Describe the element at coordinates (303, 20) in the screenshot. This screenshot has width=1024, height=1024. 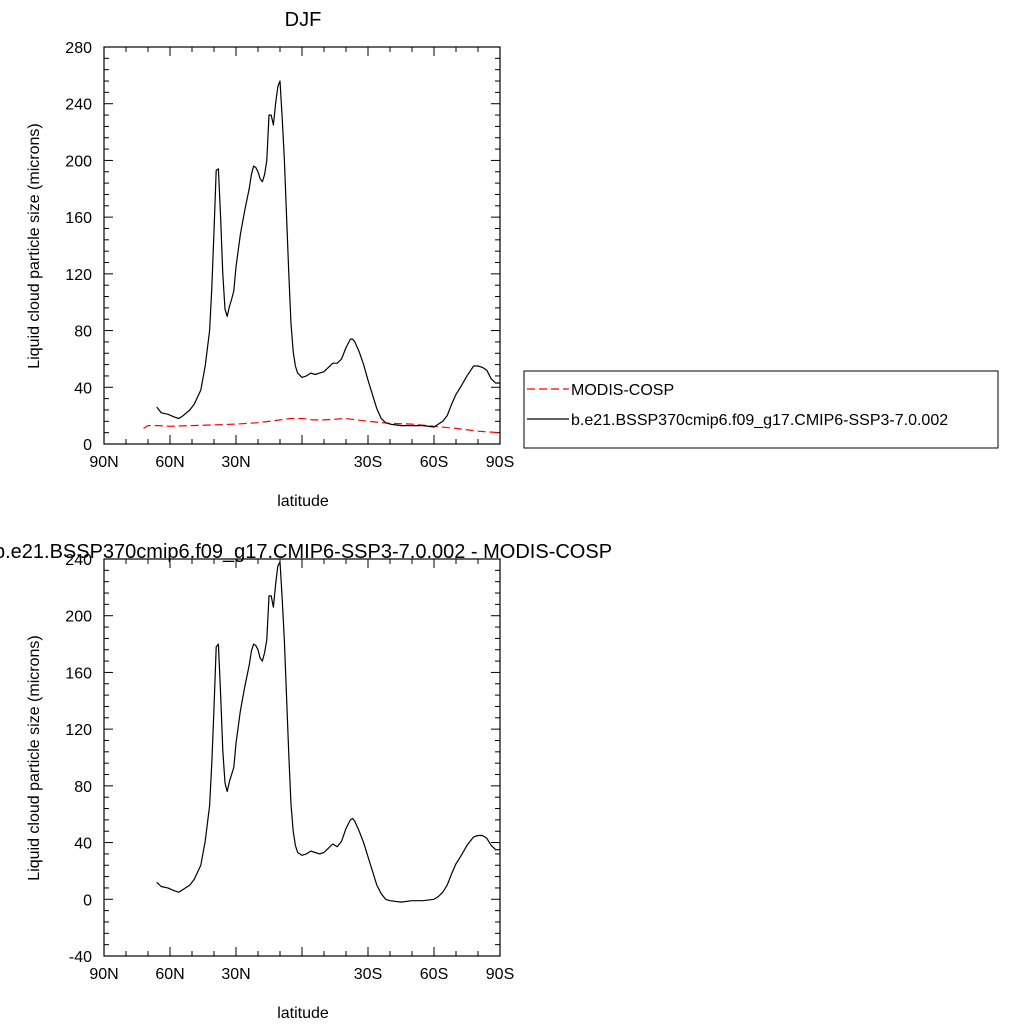
I see `panel-title: DJF` at that location.